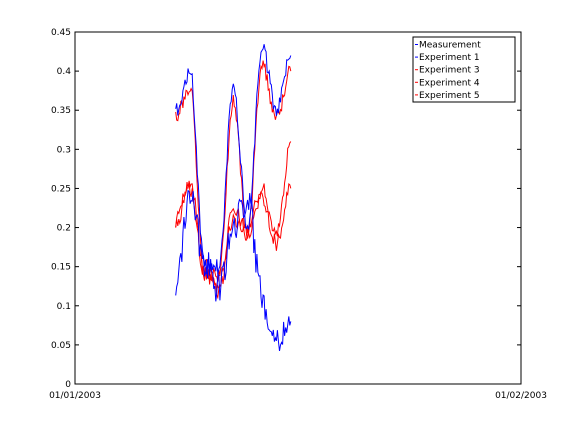  What do you see at coordinates (64, 229) in the screenshot?
I see `y-tick-label: 0.2` at bounding box center [64, 229].